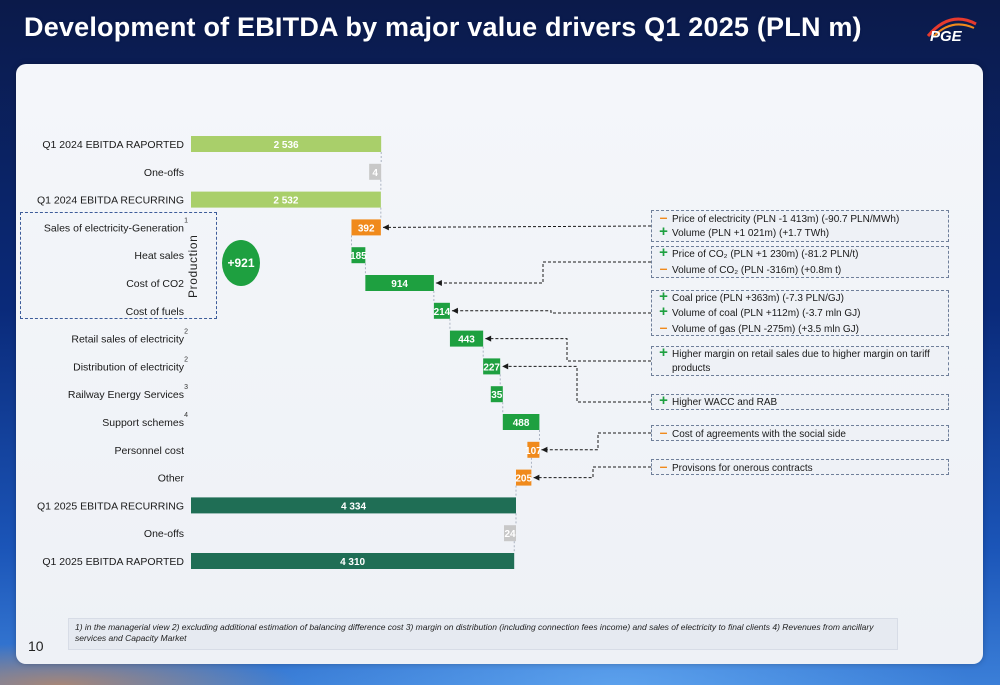 The width and height of the screenshot is (1000, 685). Describe the element at coordinates (118, 265) in the screenshot. I see `production-group-box` at that location.